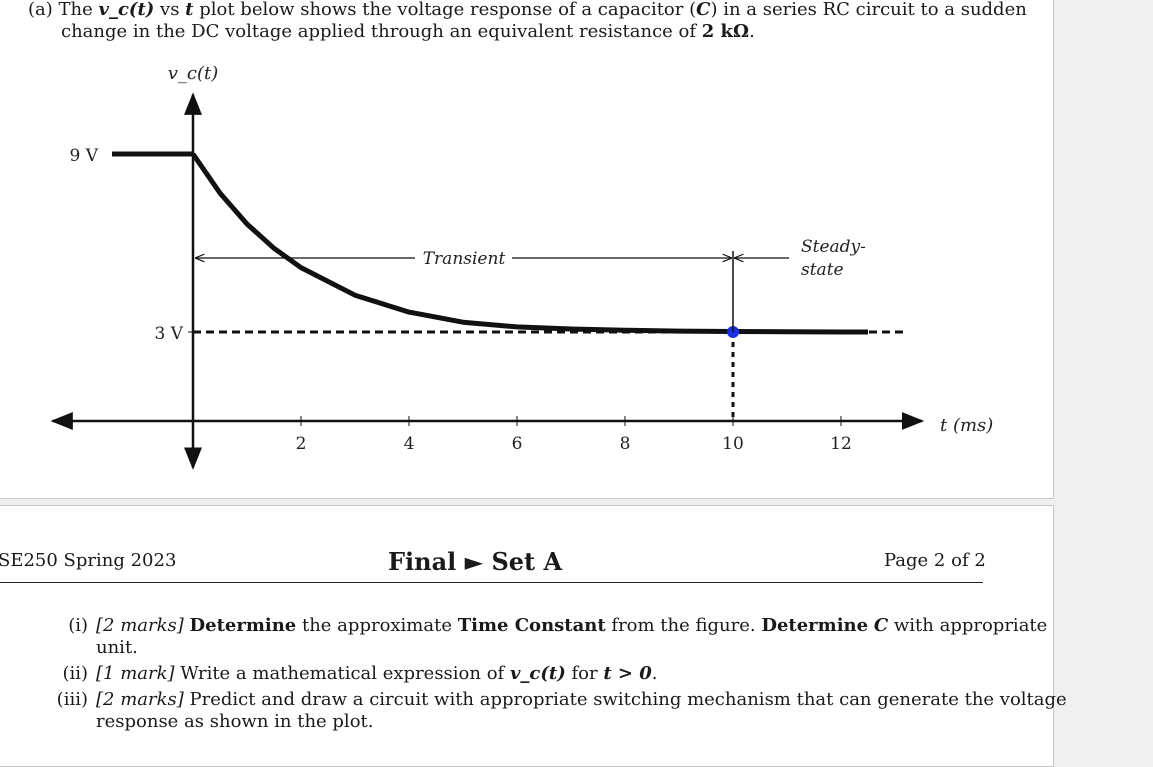 Image resolution: width=1153 pixels, height=767 pixels. What do you see at coordinates (72, 699) in the screenshot?
I see `part-iii-number: (iii)` at bounding box center [72, 699].